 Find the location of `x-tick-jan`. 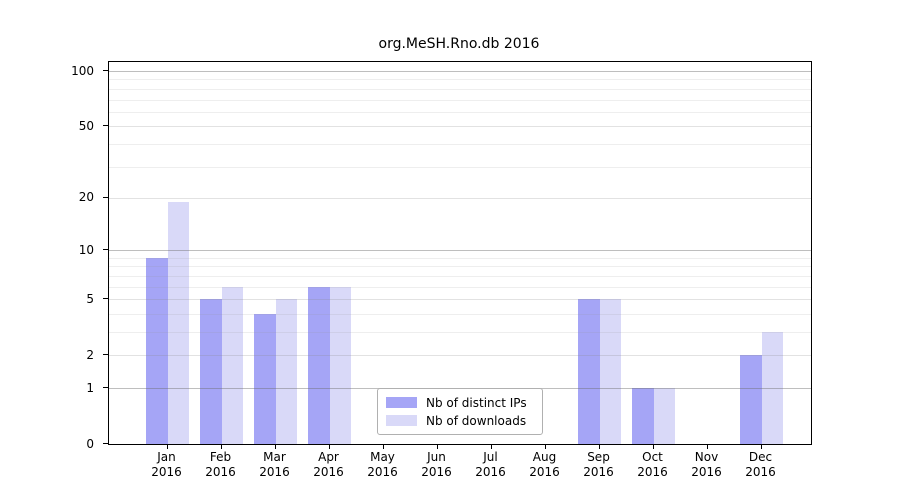

x-tick-jan is located at coordinates (167, 446).